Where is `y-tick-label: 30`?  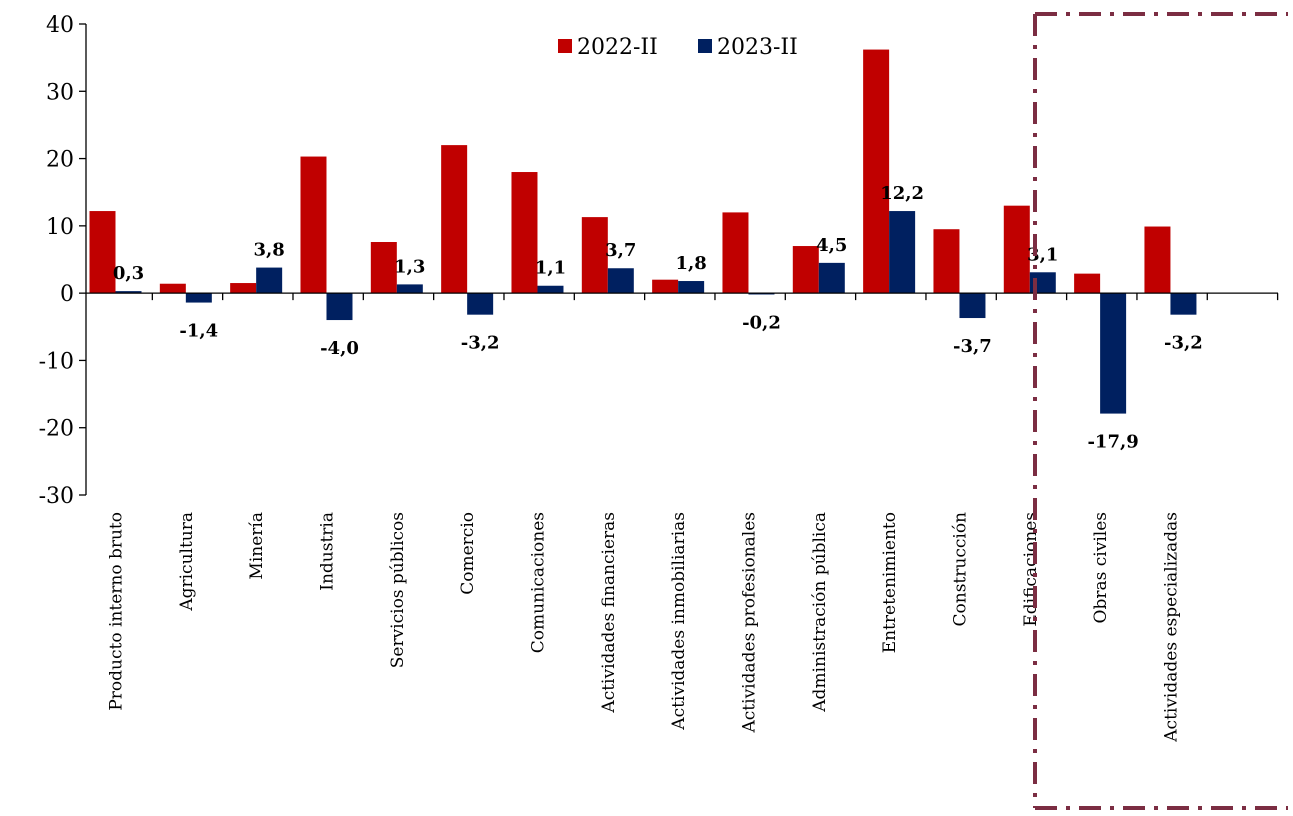
y-tick-label: 30 is located at coordinates (60, 92).